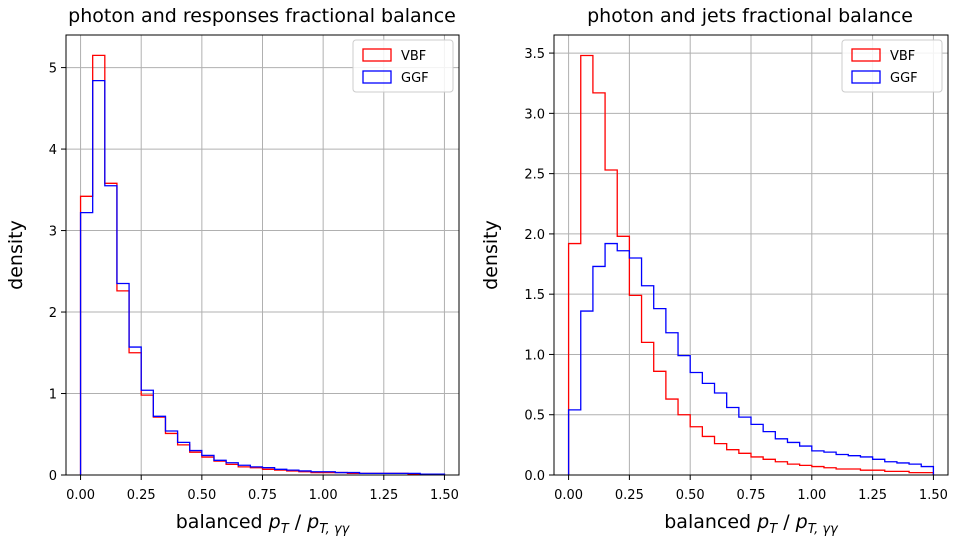 The width and height of the screenshot is (954, 540). What do you see at coordinates (262, 16) in the screenshot?
I see `chart-title: photon and responses fractional balance` at bounding box center [262, 16].